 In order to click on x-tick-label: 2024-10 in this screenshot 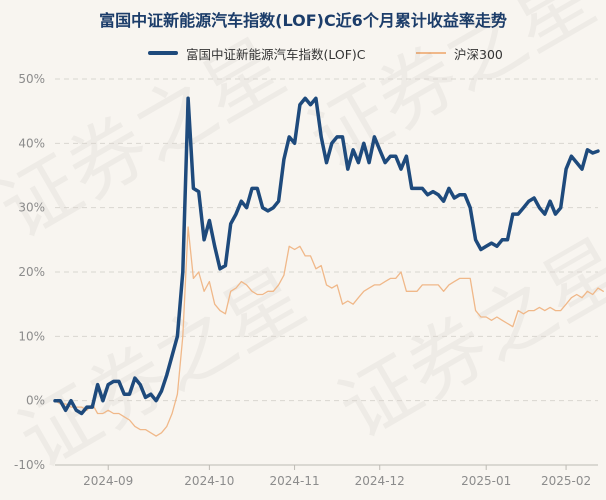, I will do `click(209, 481)`.